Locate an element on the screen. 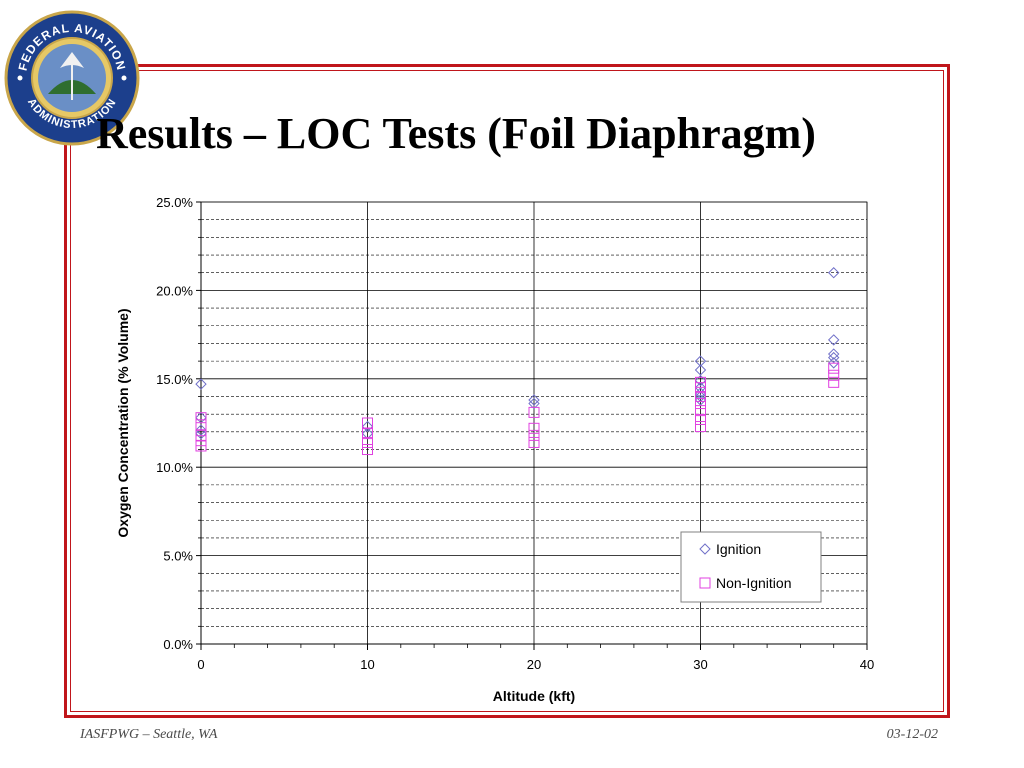 This screenshot has width=1024, height=768. legend: Ignition Non-Ignition is located at coordinates (751, 567).